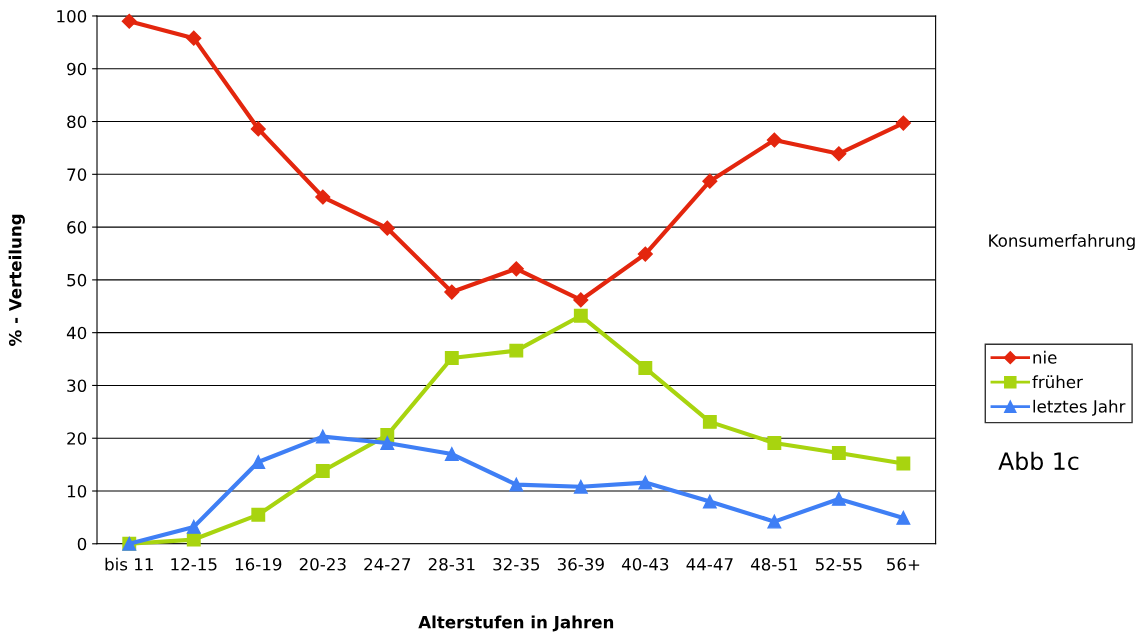  I want to click on y-tick-label: 40, so click(76, 333).